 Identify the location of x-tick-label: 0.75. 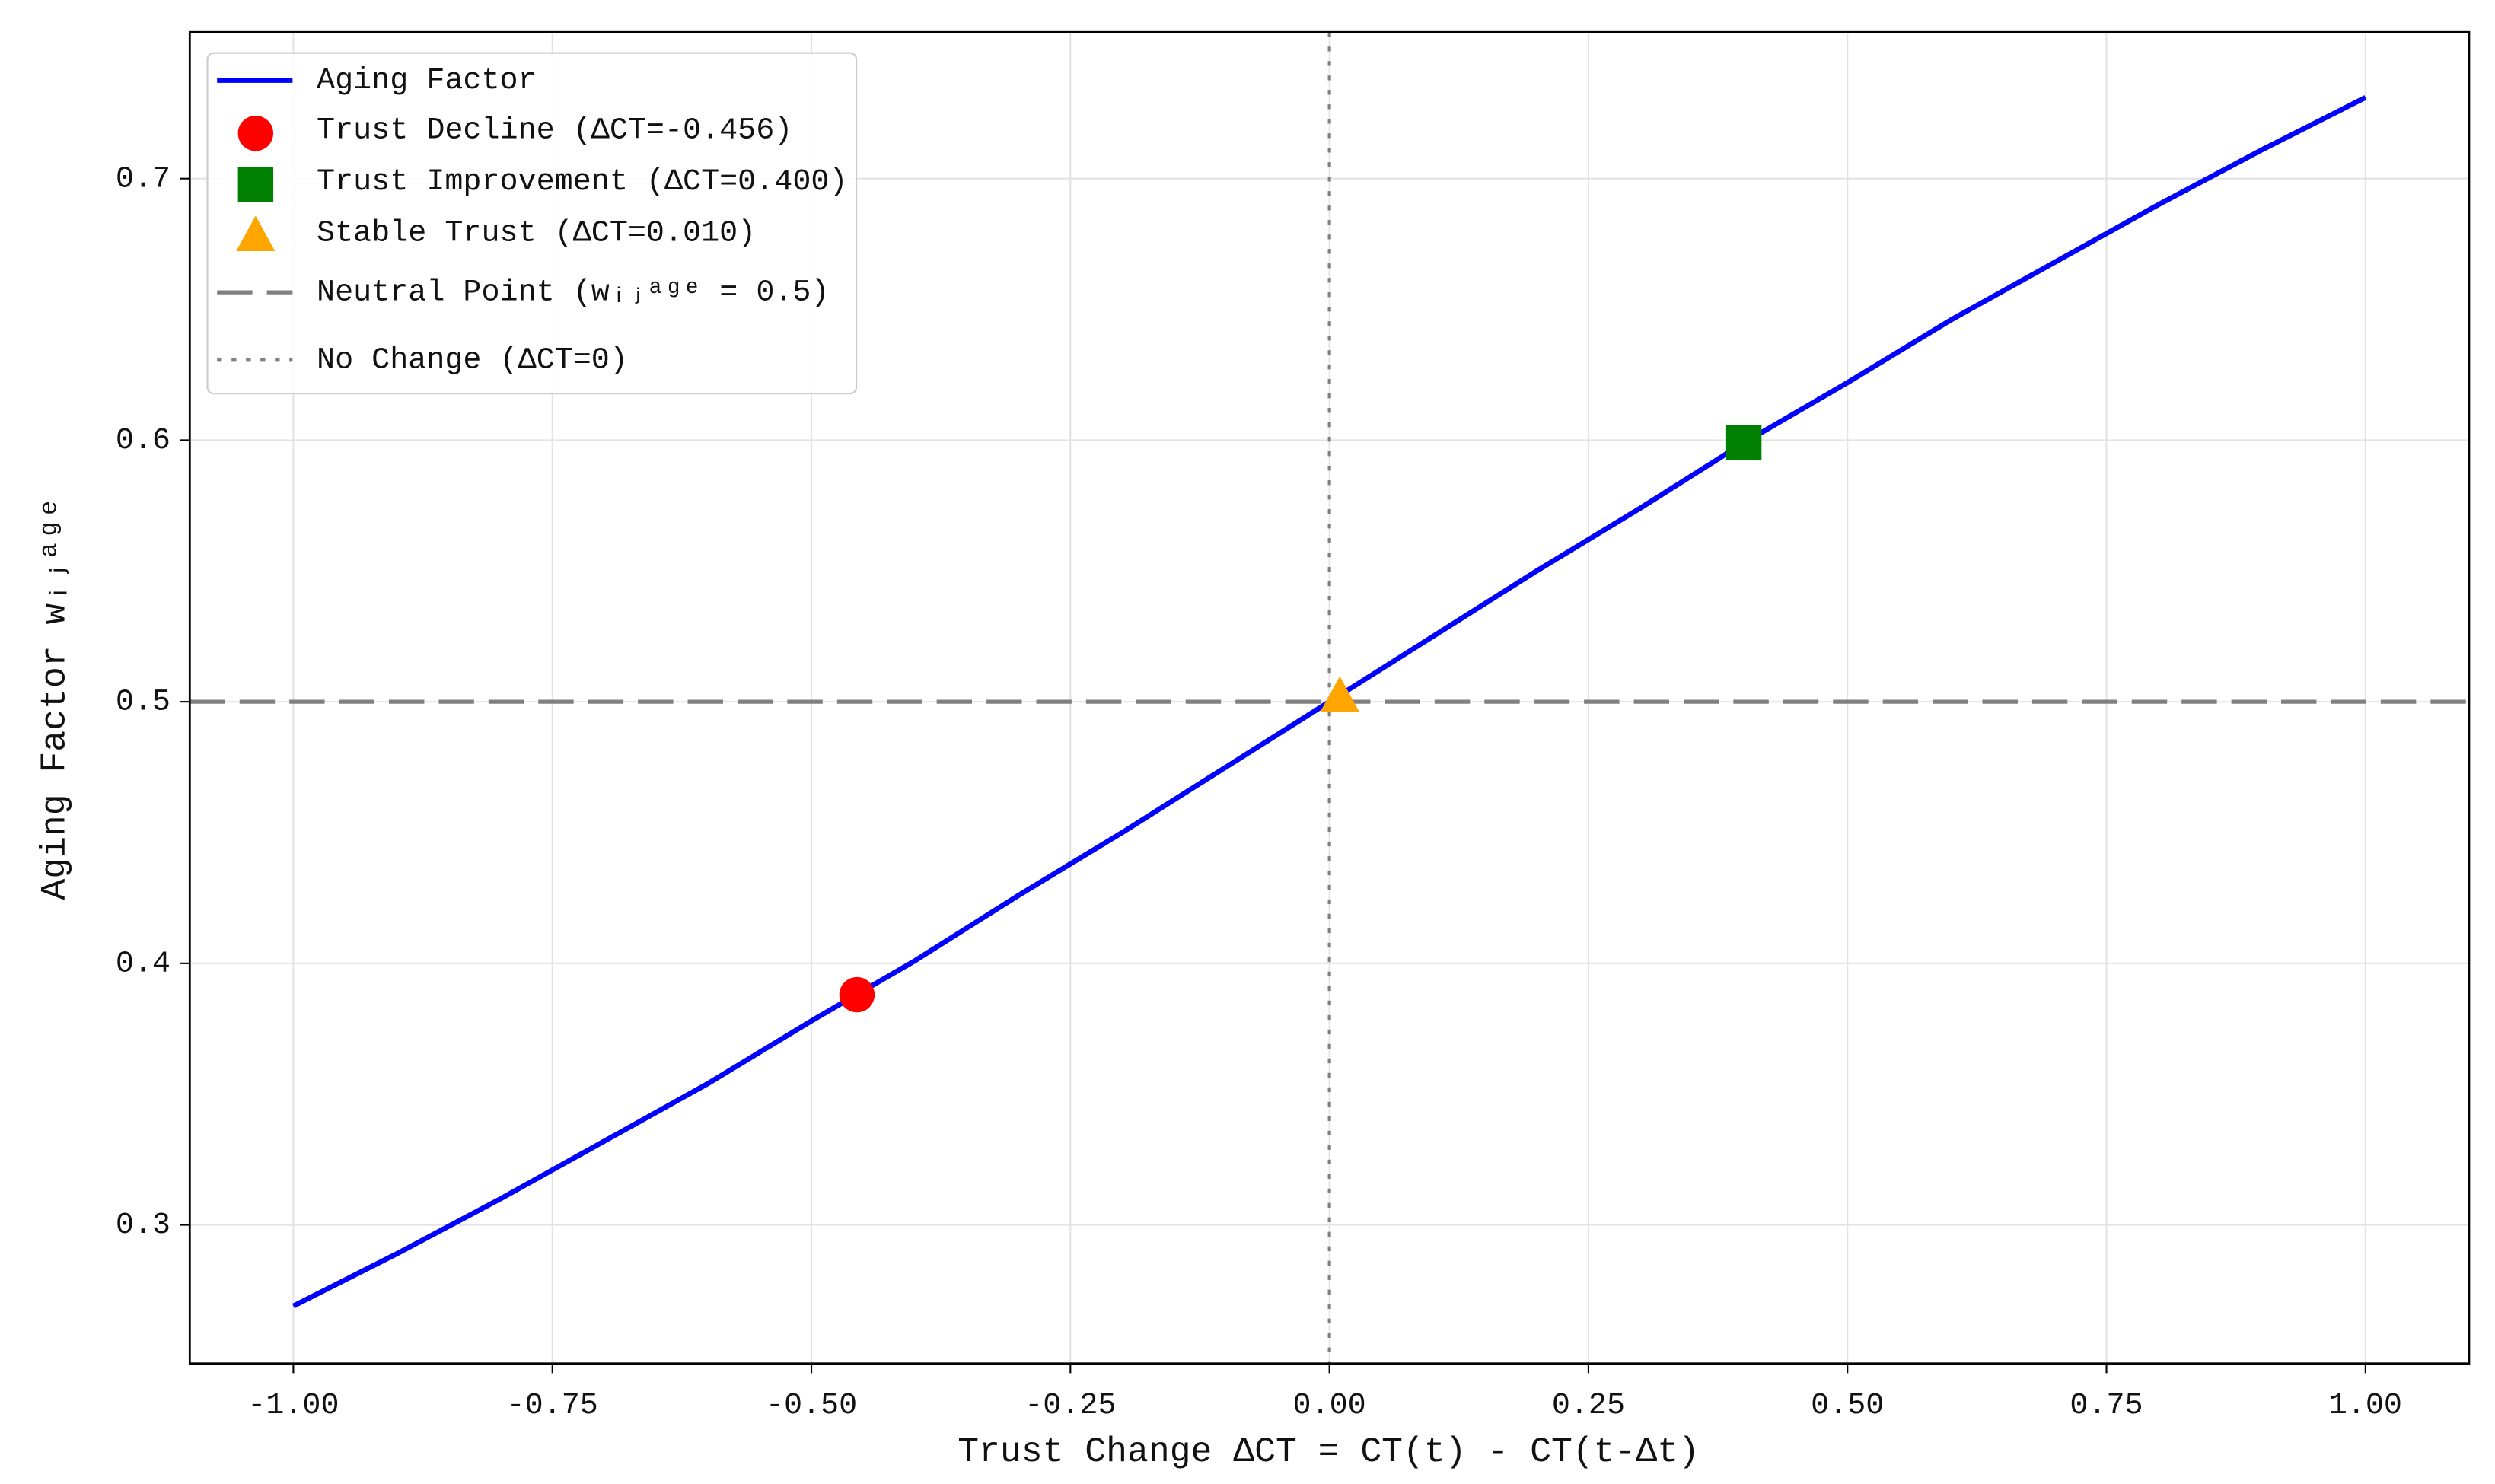
(2106, 1406).